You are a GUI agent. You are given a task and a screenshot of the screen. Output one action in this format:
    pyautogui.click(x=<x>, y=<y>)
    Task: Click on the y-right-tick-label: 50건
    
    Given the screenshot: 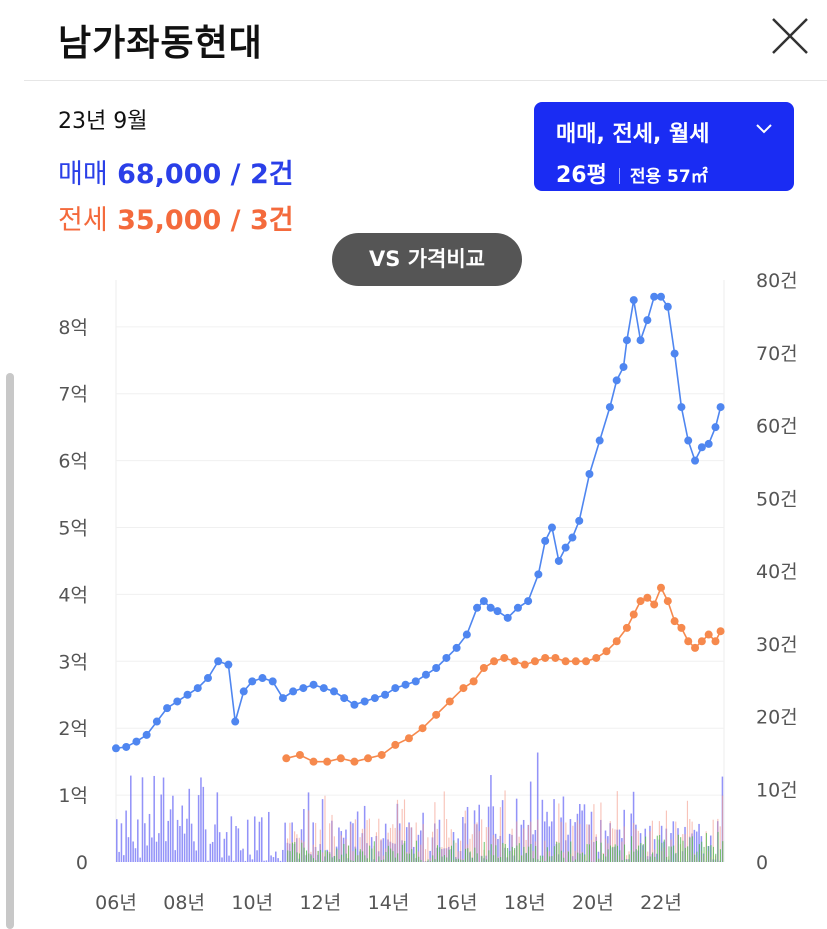 What is the action you would take?
    pyautogui.click(x=777, y=499)
    